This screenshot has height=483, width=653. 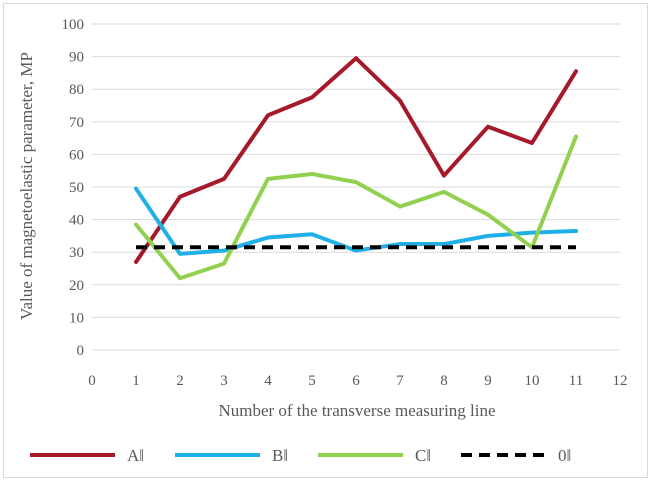 What do you see at coordinates (76, 318) in the screenshot?
I see `y-tick-label: 10` at bounding box center [76, 318].